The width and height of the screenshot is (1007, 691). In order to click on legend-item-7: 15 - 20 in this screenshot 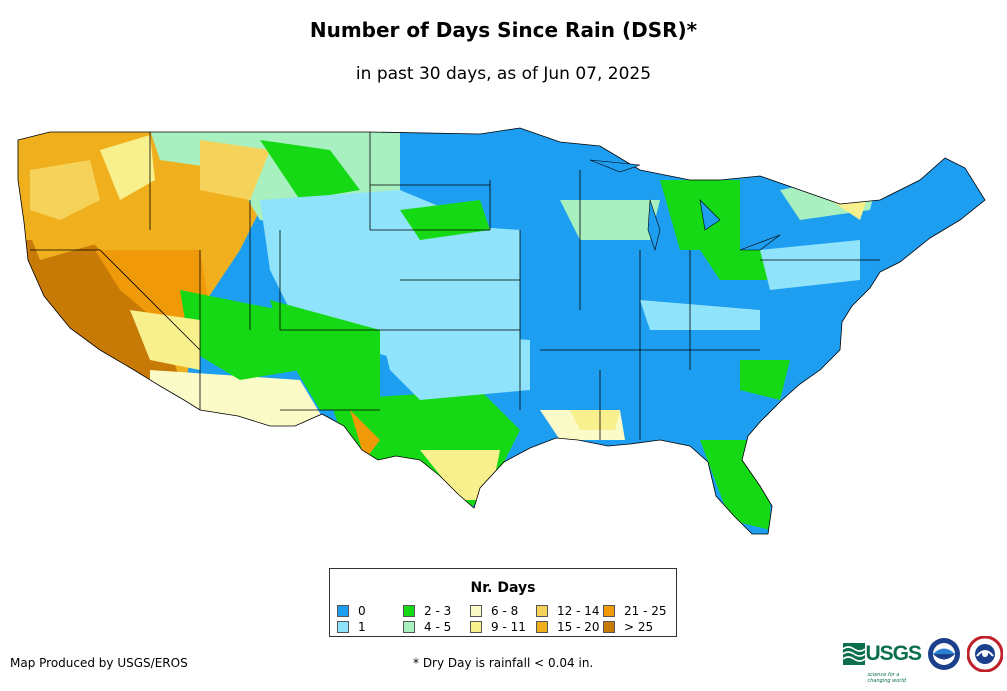, I will do `click(568, 627)`.